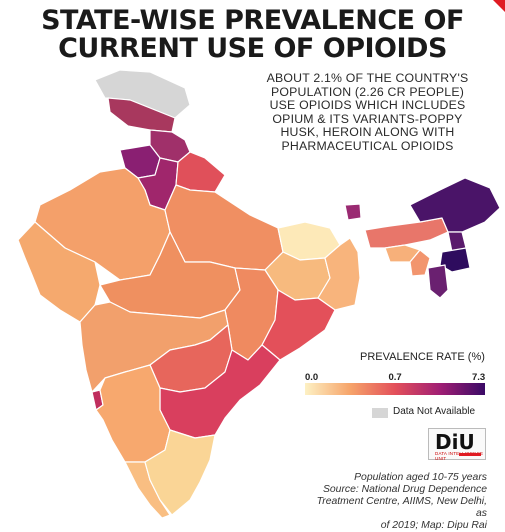 The width and height of the screenshot is (505, 532). What do you see at coordinates (420, 263) in the screenshot?
I see `region-tripura` at bounding box center [420, 263].